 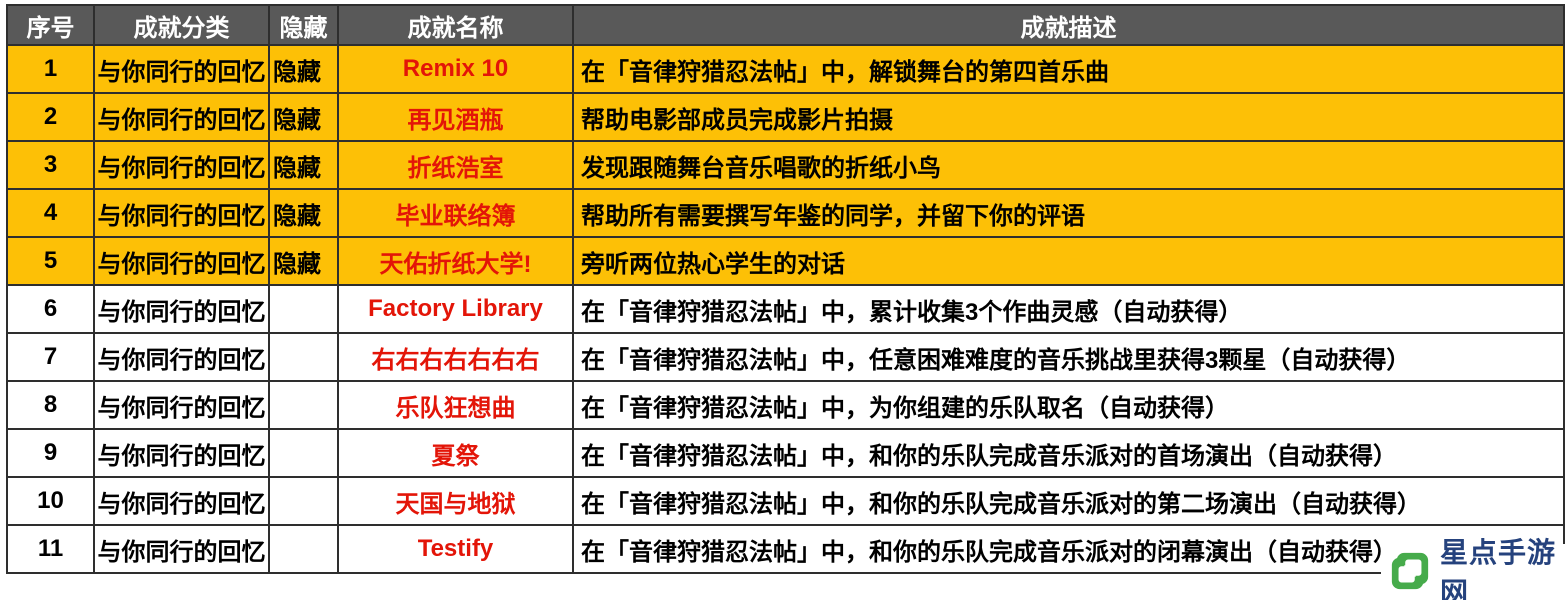 What do you see at coordinates (456, 166) in the screenshot?
I see `cell-achievement-name: 折纸浩室` at bounding box center [456, 166].